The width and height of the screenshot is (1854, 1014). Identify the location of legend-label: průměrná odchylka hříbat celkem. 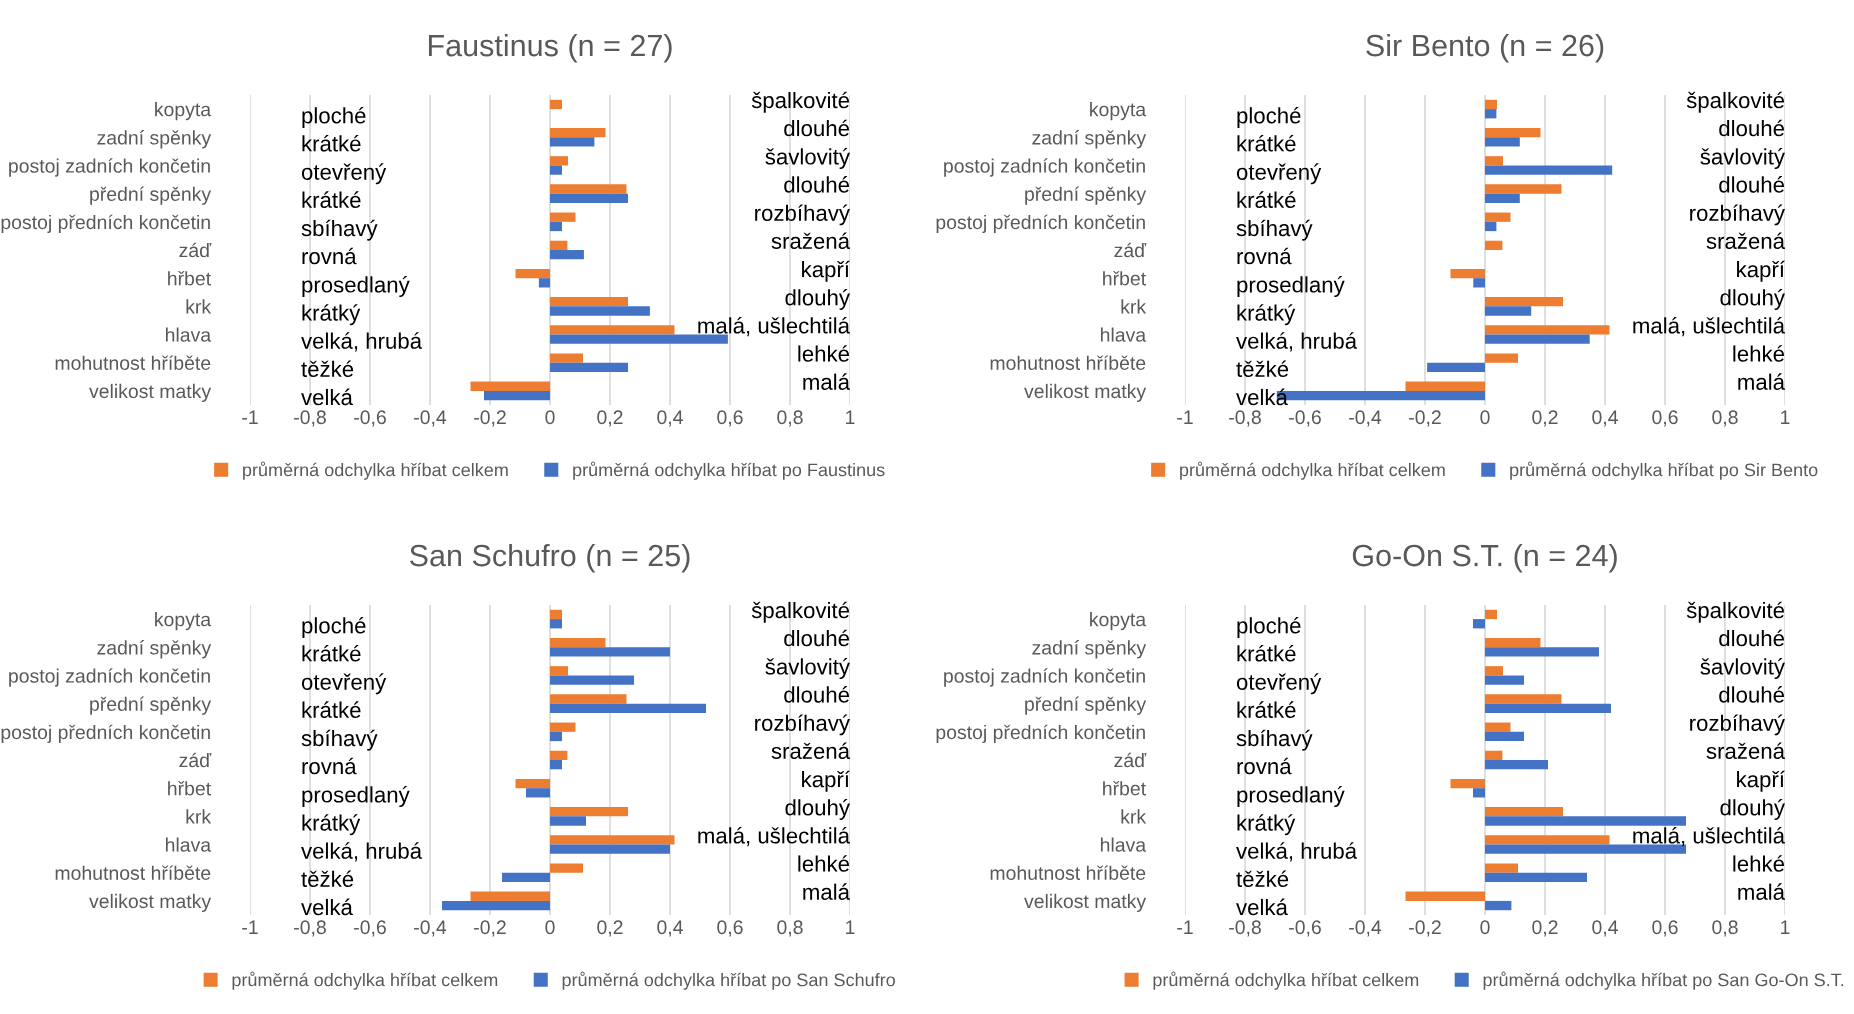
(365, 980).